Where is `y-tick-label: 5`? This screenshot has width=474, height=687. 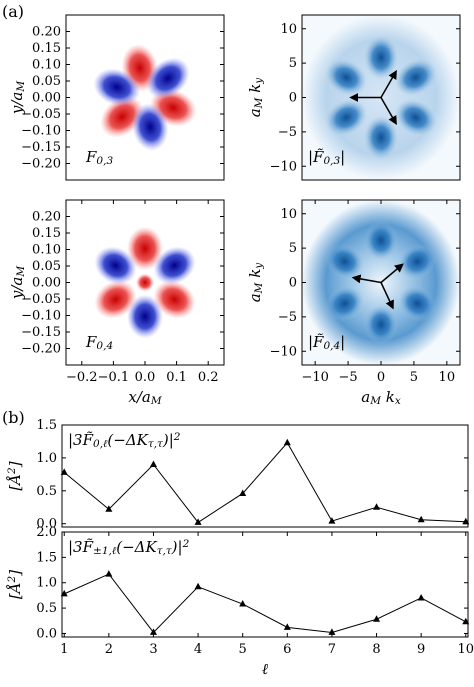
y-tick-label: 5 is located at coordinates (293, 248).